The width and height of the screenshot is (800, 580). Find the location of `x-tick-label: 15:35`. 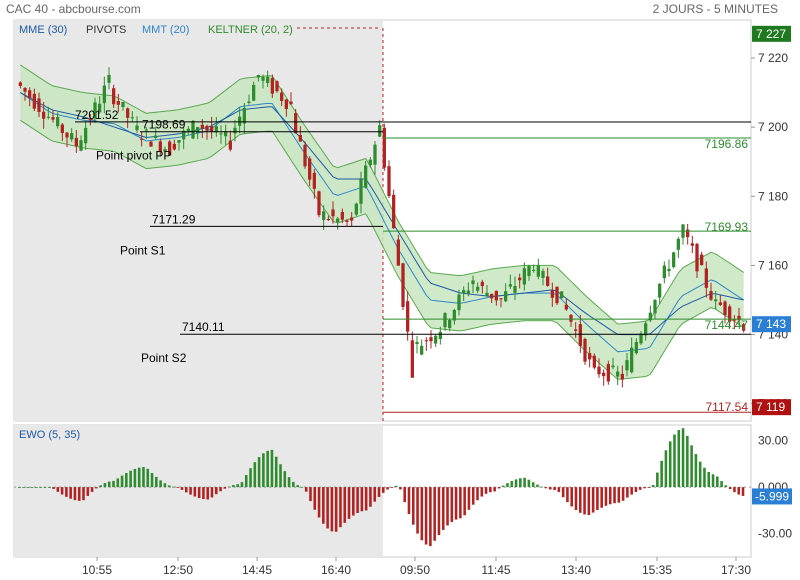

x-tick-label: 15:35 is located at coordinates (657, 570).